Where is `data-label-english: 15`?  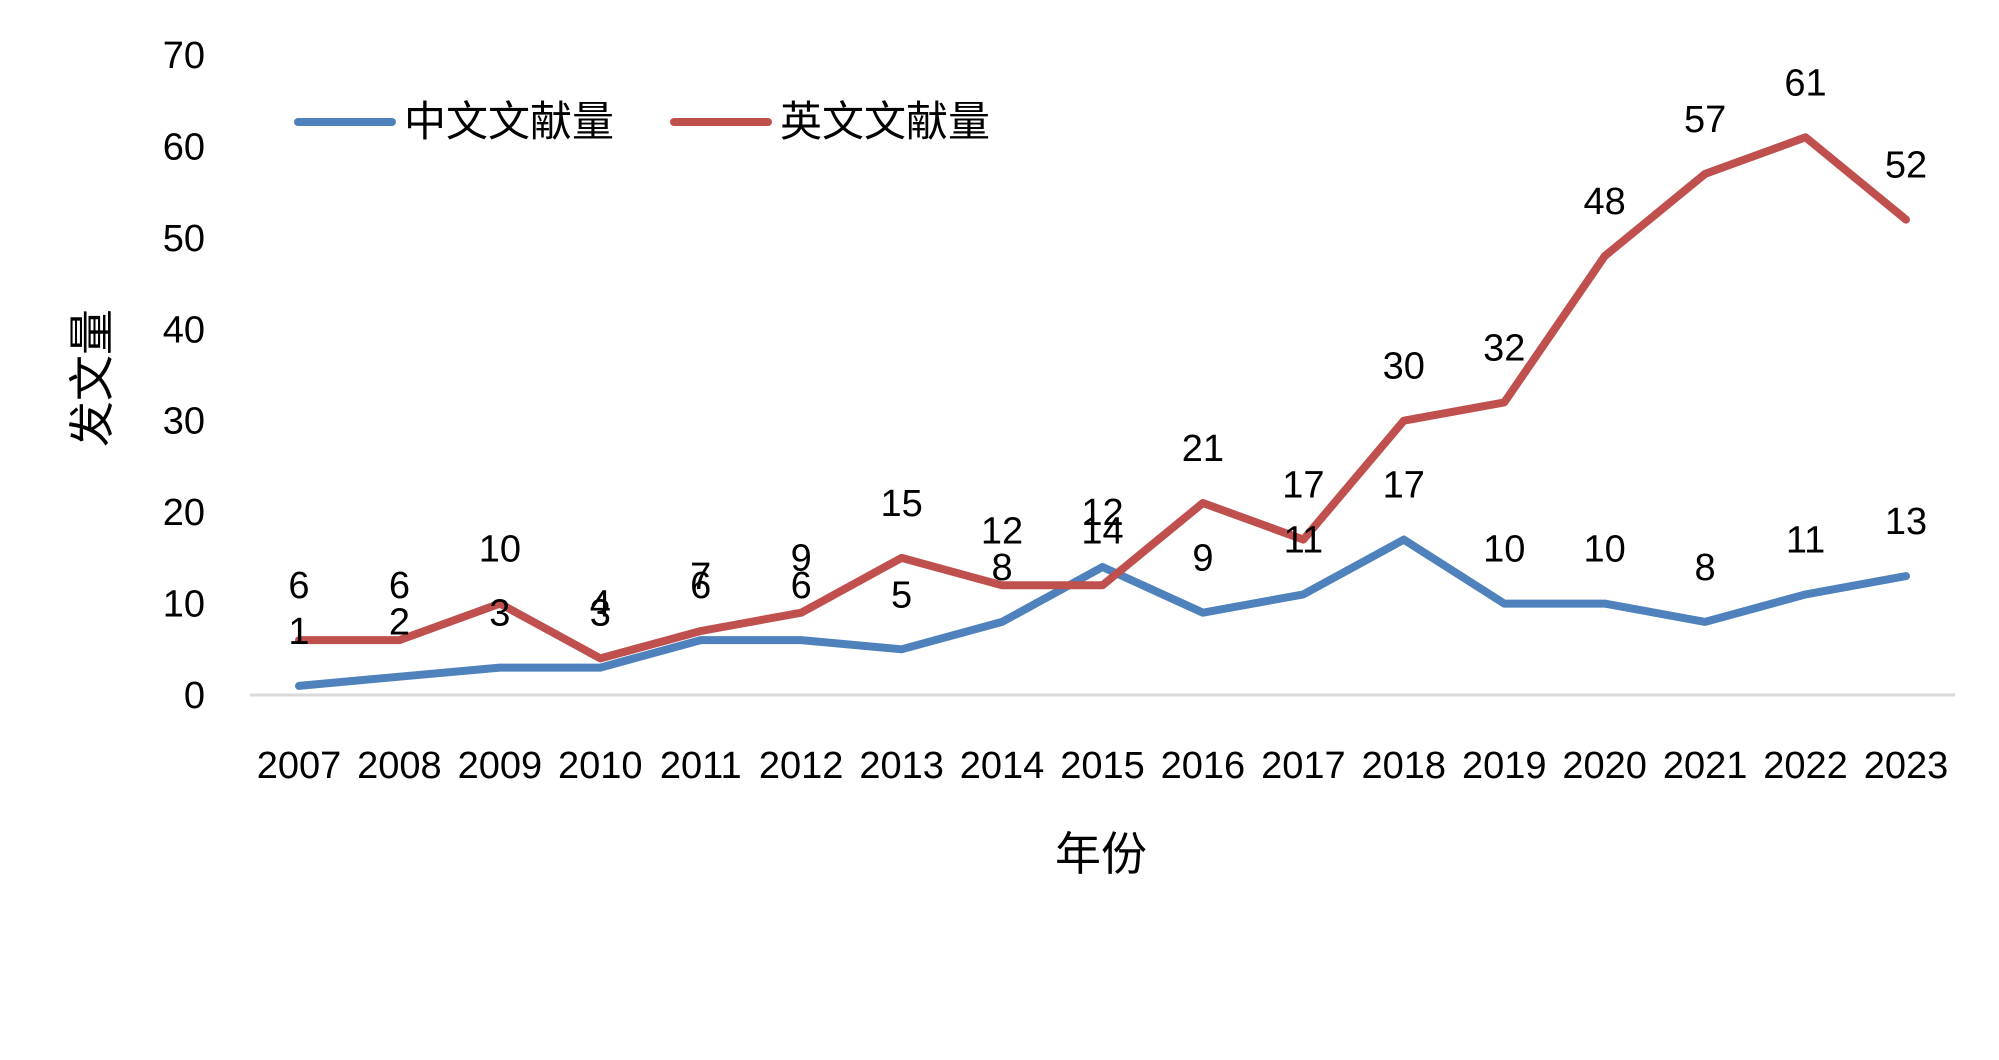
data-label-english: 15 is located at coordinates (901, 504).